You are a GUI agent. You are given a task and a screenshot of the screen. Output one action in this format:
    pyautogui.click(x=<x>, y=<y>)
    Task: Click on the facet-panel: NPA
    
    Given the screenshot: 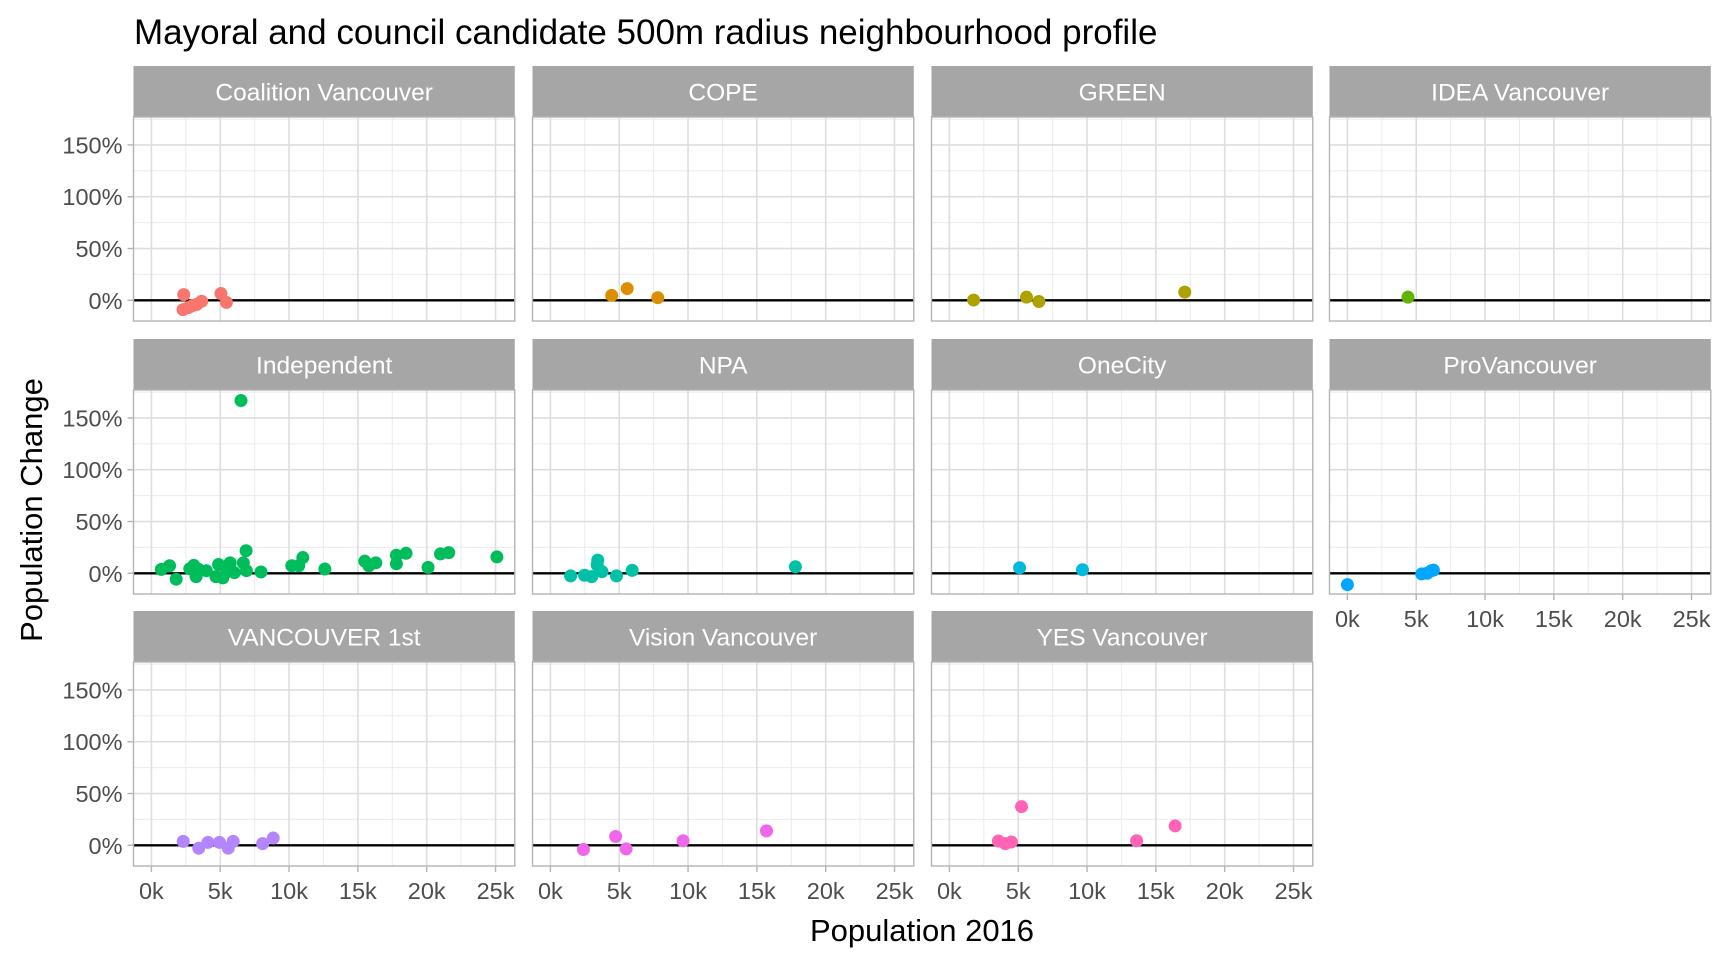 What is the action you would take?
    pyautogui.click(x=723, y=467)
    